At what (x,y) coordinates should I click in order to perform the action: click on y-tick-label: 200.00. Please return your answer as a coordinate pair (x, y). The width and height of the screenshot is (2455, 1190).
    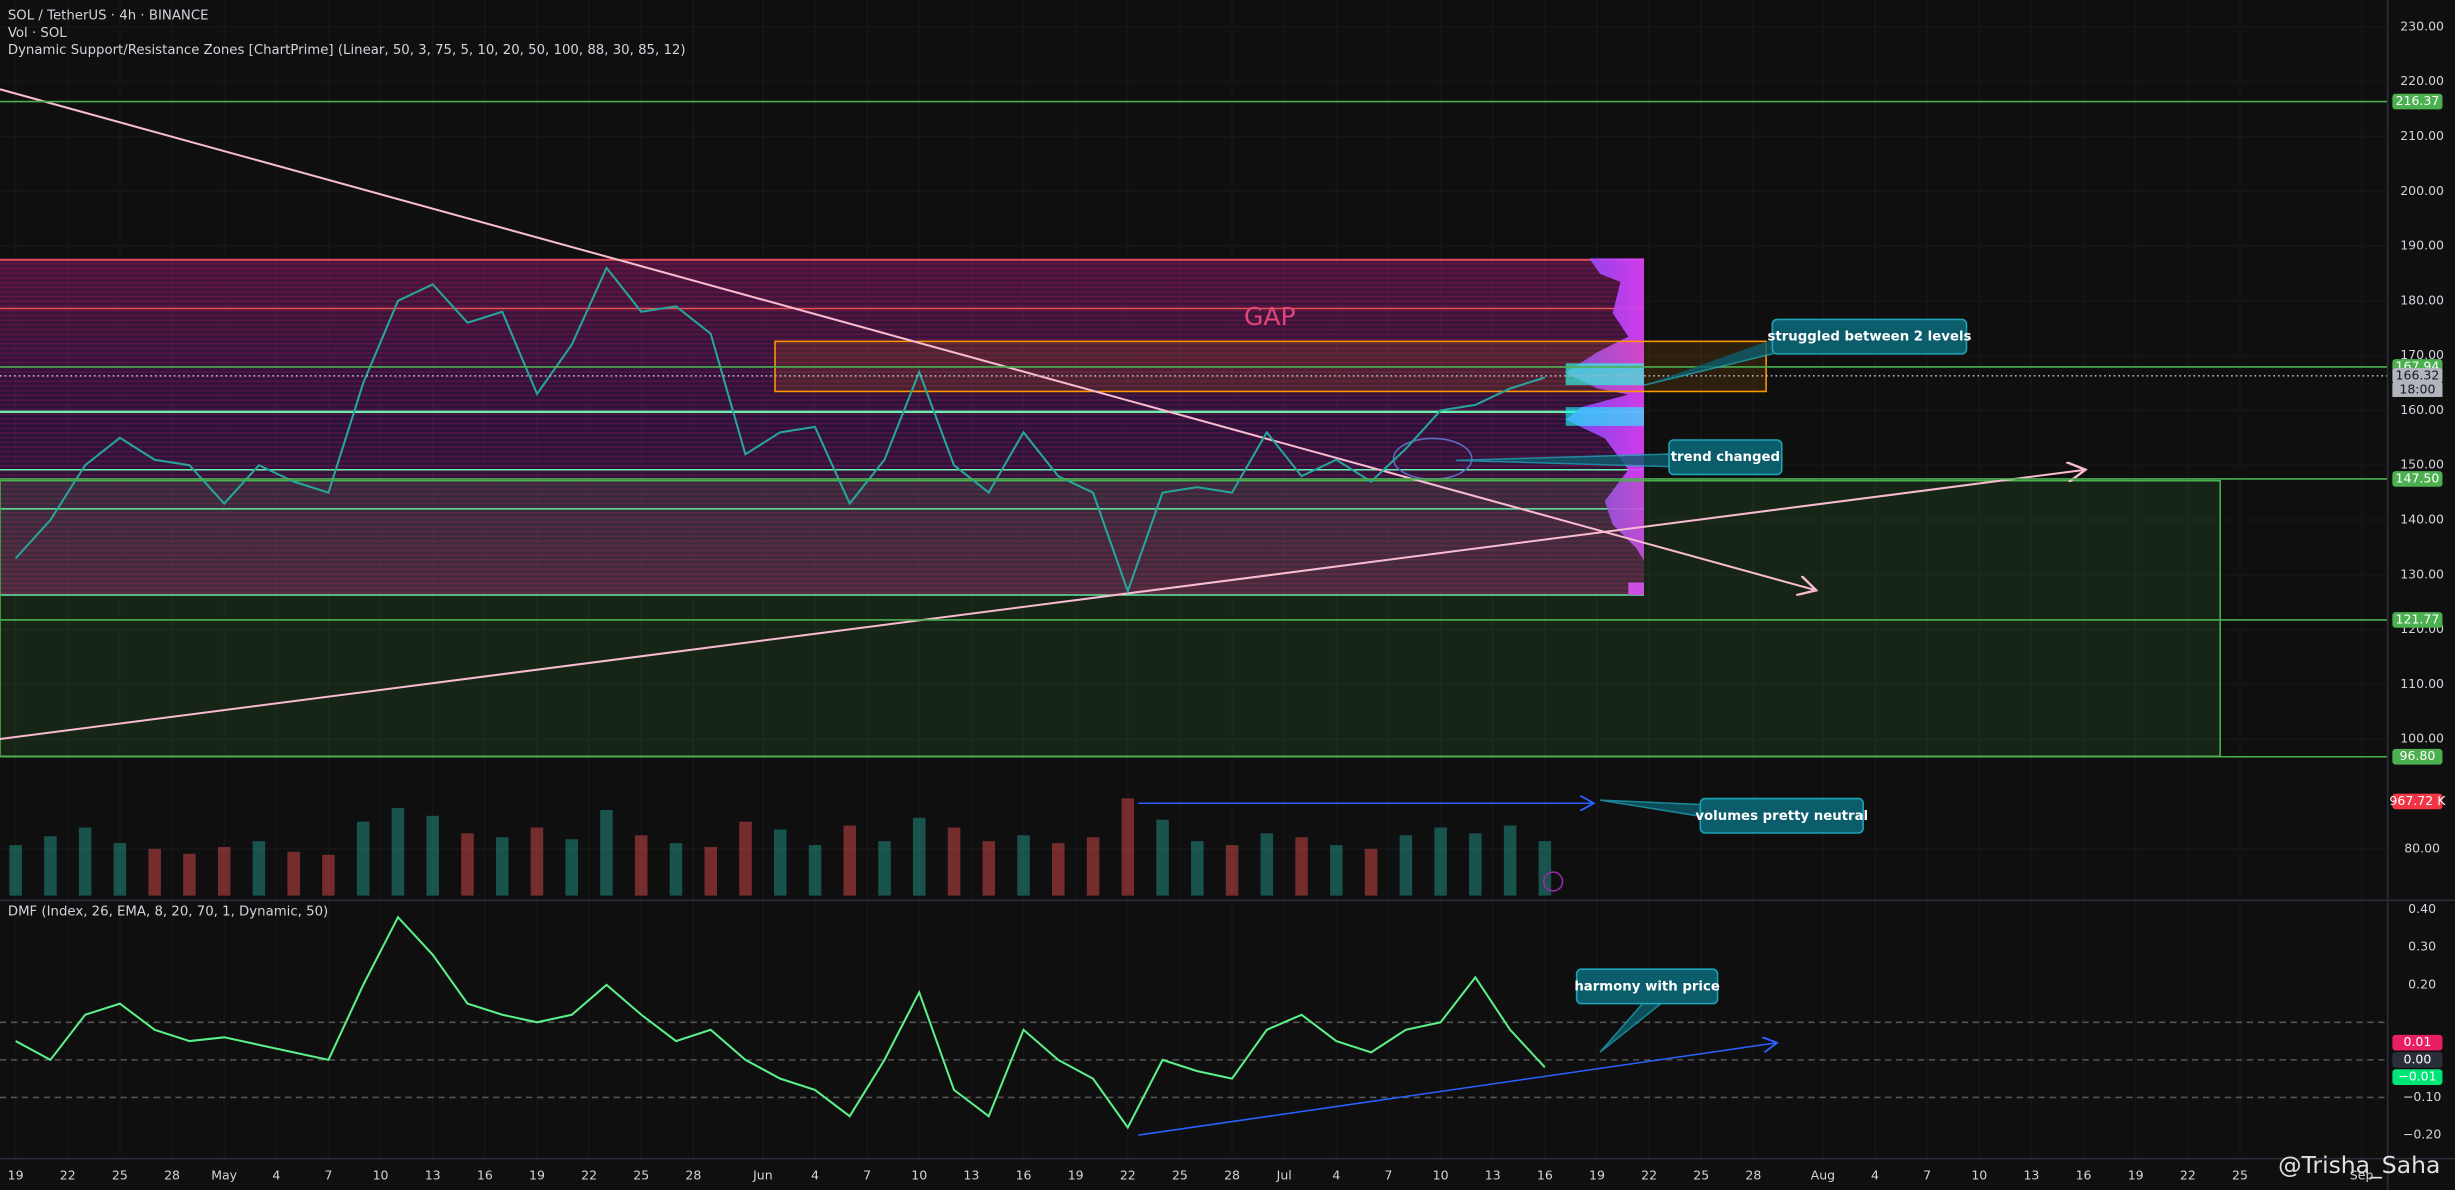
    Looking at the image, I should click on (2422, 190).